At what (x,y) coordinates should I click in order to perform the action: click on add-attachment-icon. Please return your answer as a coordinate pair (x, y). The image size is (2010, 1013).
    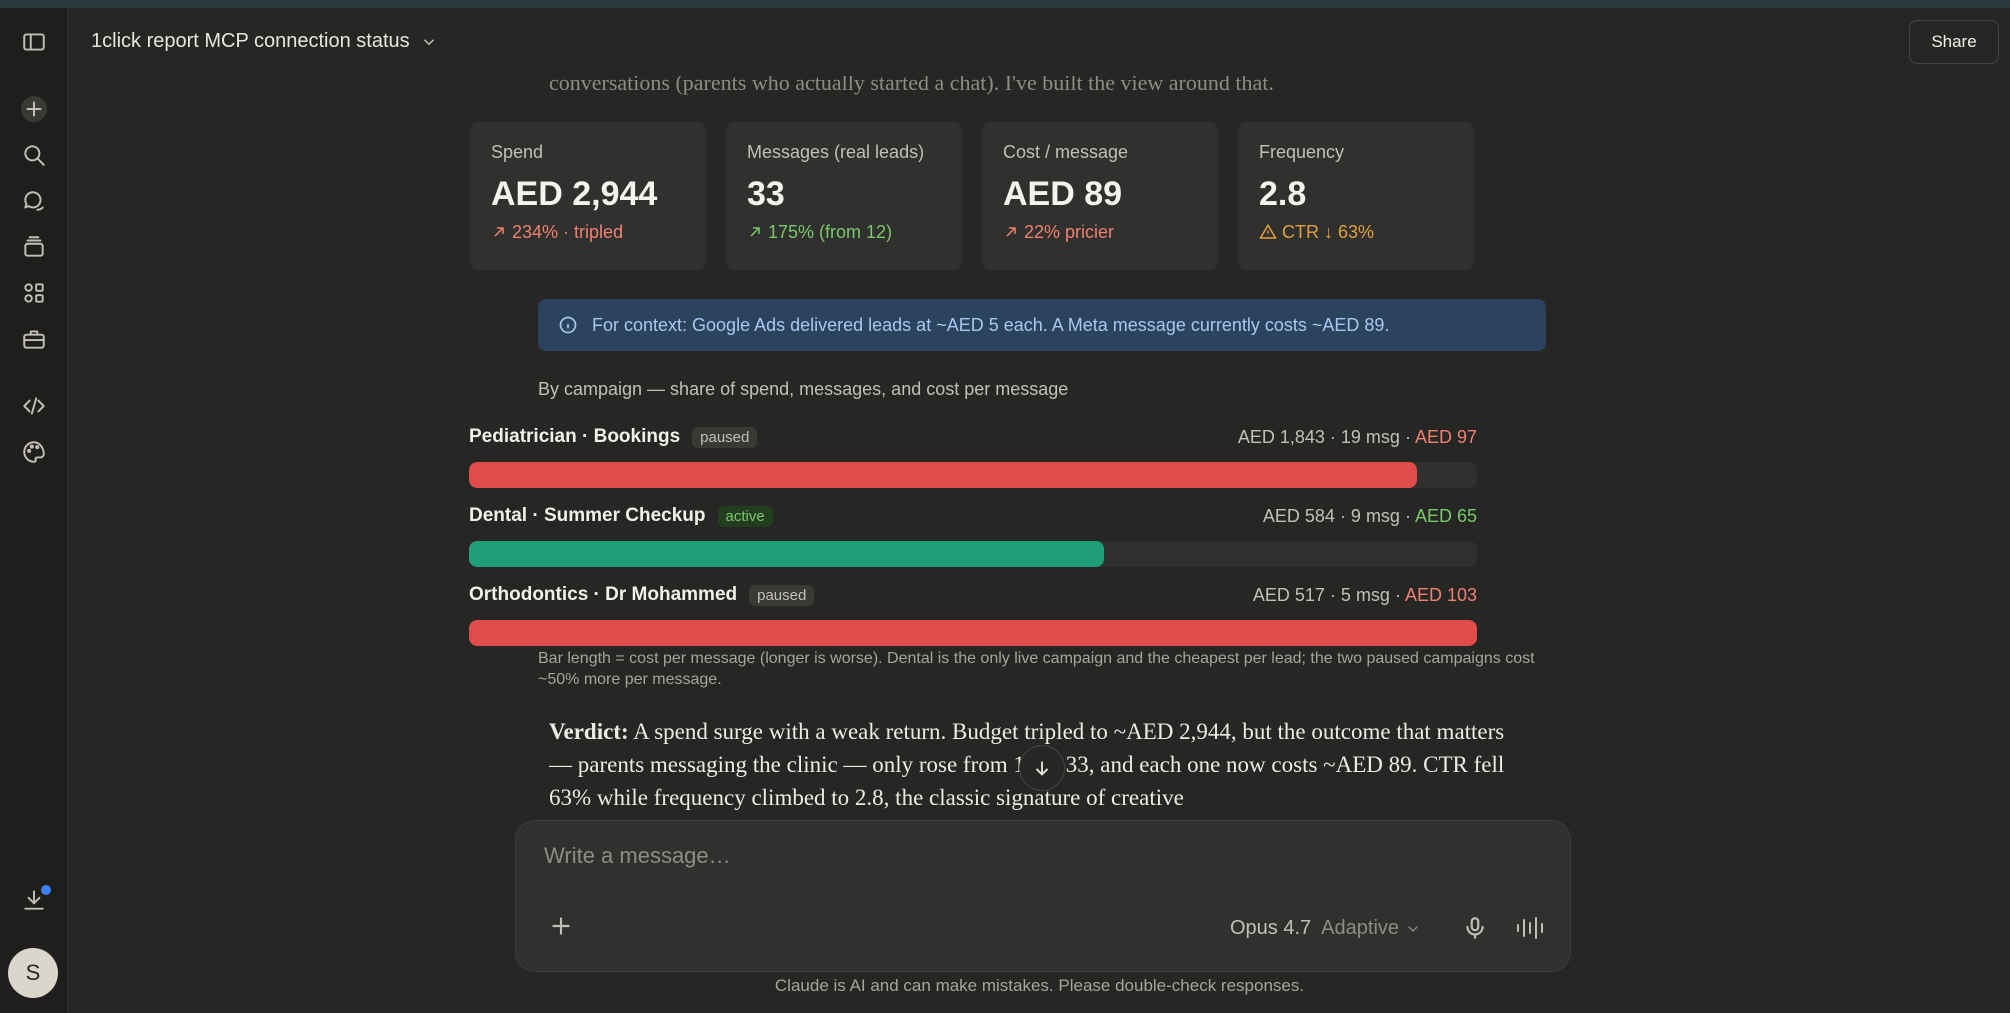
    Looking at the image, I should click on (561, 926).